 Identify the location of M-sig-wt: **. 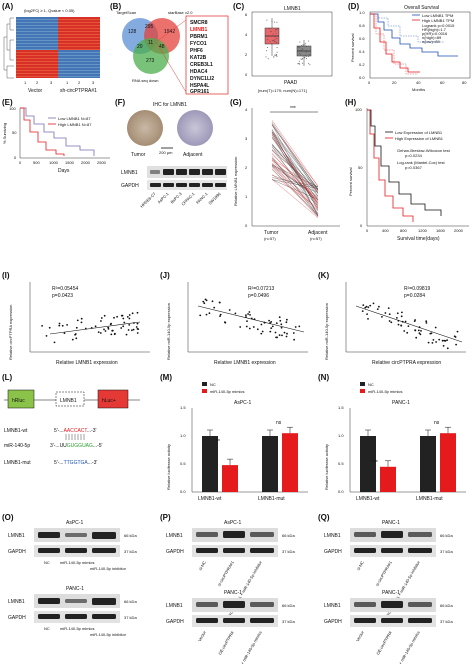
(218, 442).